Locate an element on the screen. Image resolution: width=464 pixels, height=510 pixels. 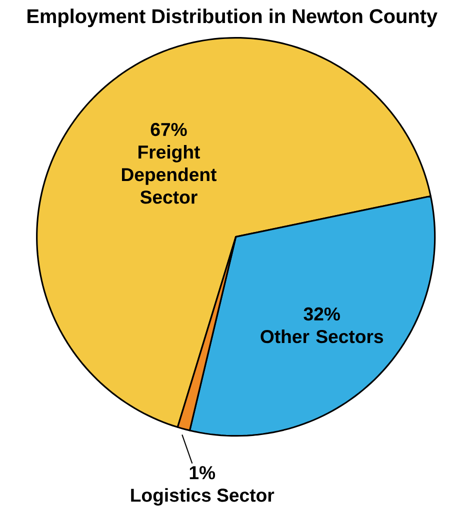
slice-label: Other Sectors is located at coordinates (322, 337).